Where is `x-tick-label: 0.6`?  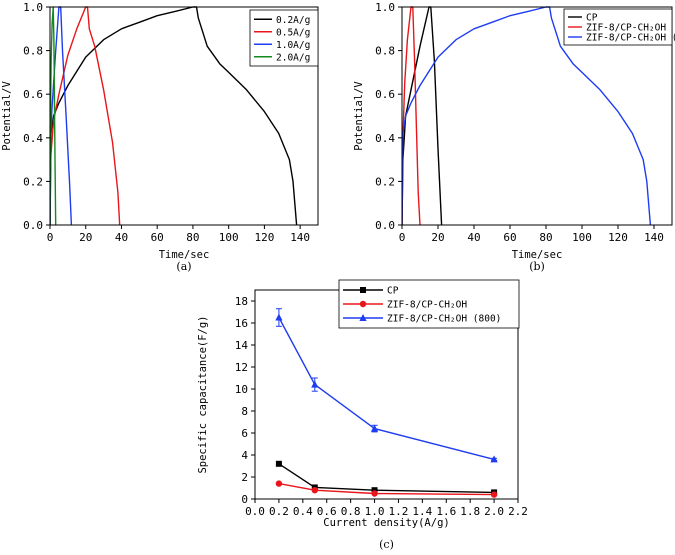 x-tick-label: 0.6 is located at coordinates (327, 511).